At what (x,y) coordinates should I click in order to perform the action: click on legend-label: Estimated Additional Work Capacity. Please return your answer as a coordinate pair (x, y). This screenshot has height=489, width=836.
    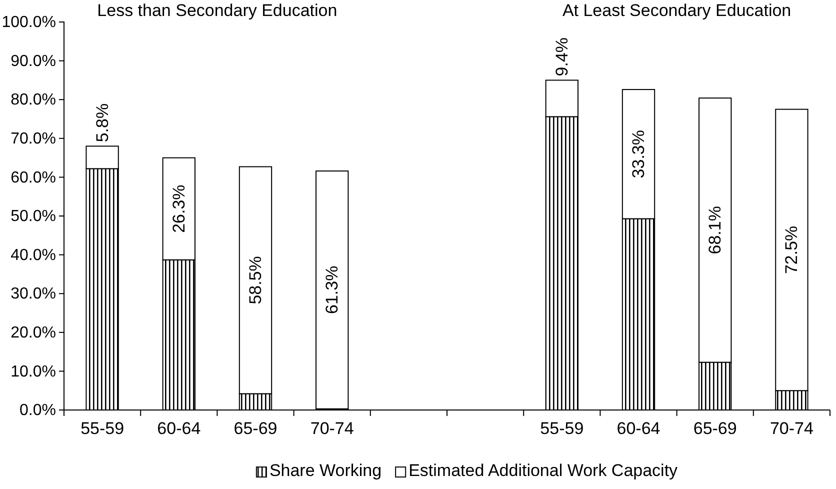
    Looking at the image, I should click on (543, 470).